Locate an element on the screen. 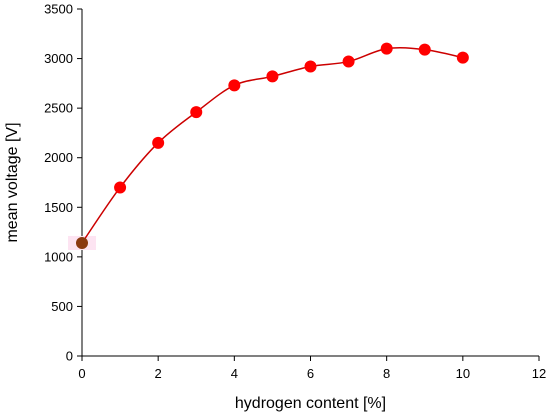 The width and height of the screenshot is (550, 420). y-tick-label: 3500 is located at coordinates (58, 9).